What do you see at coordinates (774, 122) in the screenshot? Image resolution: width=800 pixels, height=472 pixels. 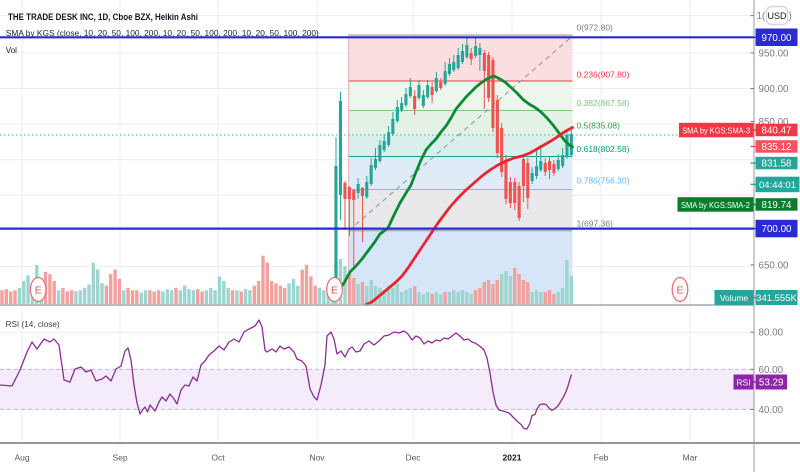 I see `svg-text: 850.00` at bounding box center [774, 122].